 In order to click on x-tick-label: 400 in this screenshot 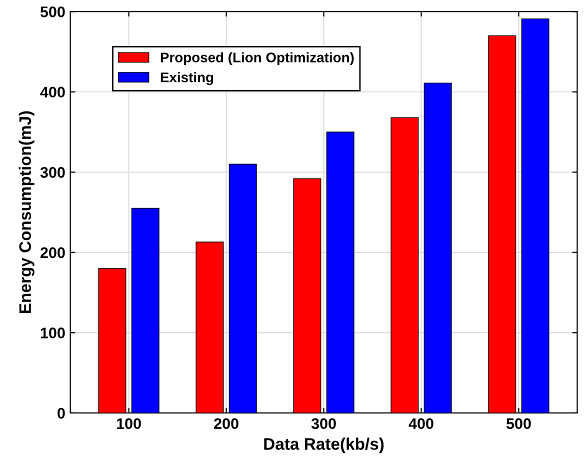, I will do `click(421, 424)`.